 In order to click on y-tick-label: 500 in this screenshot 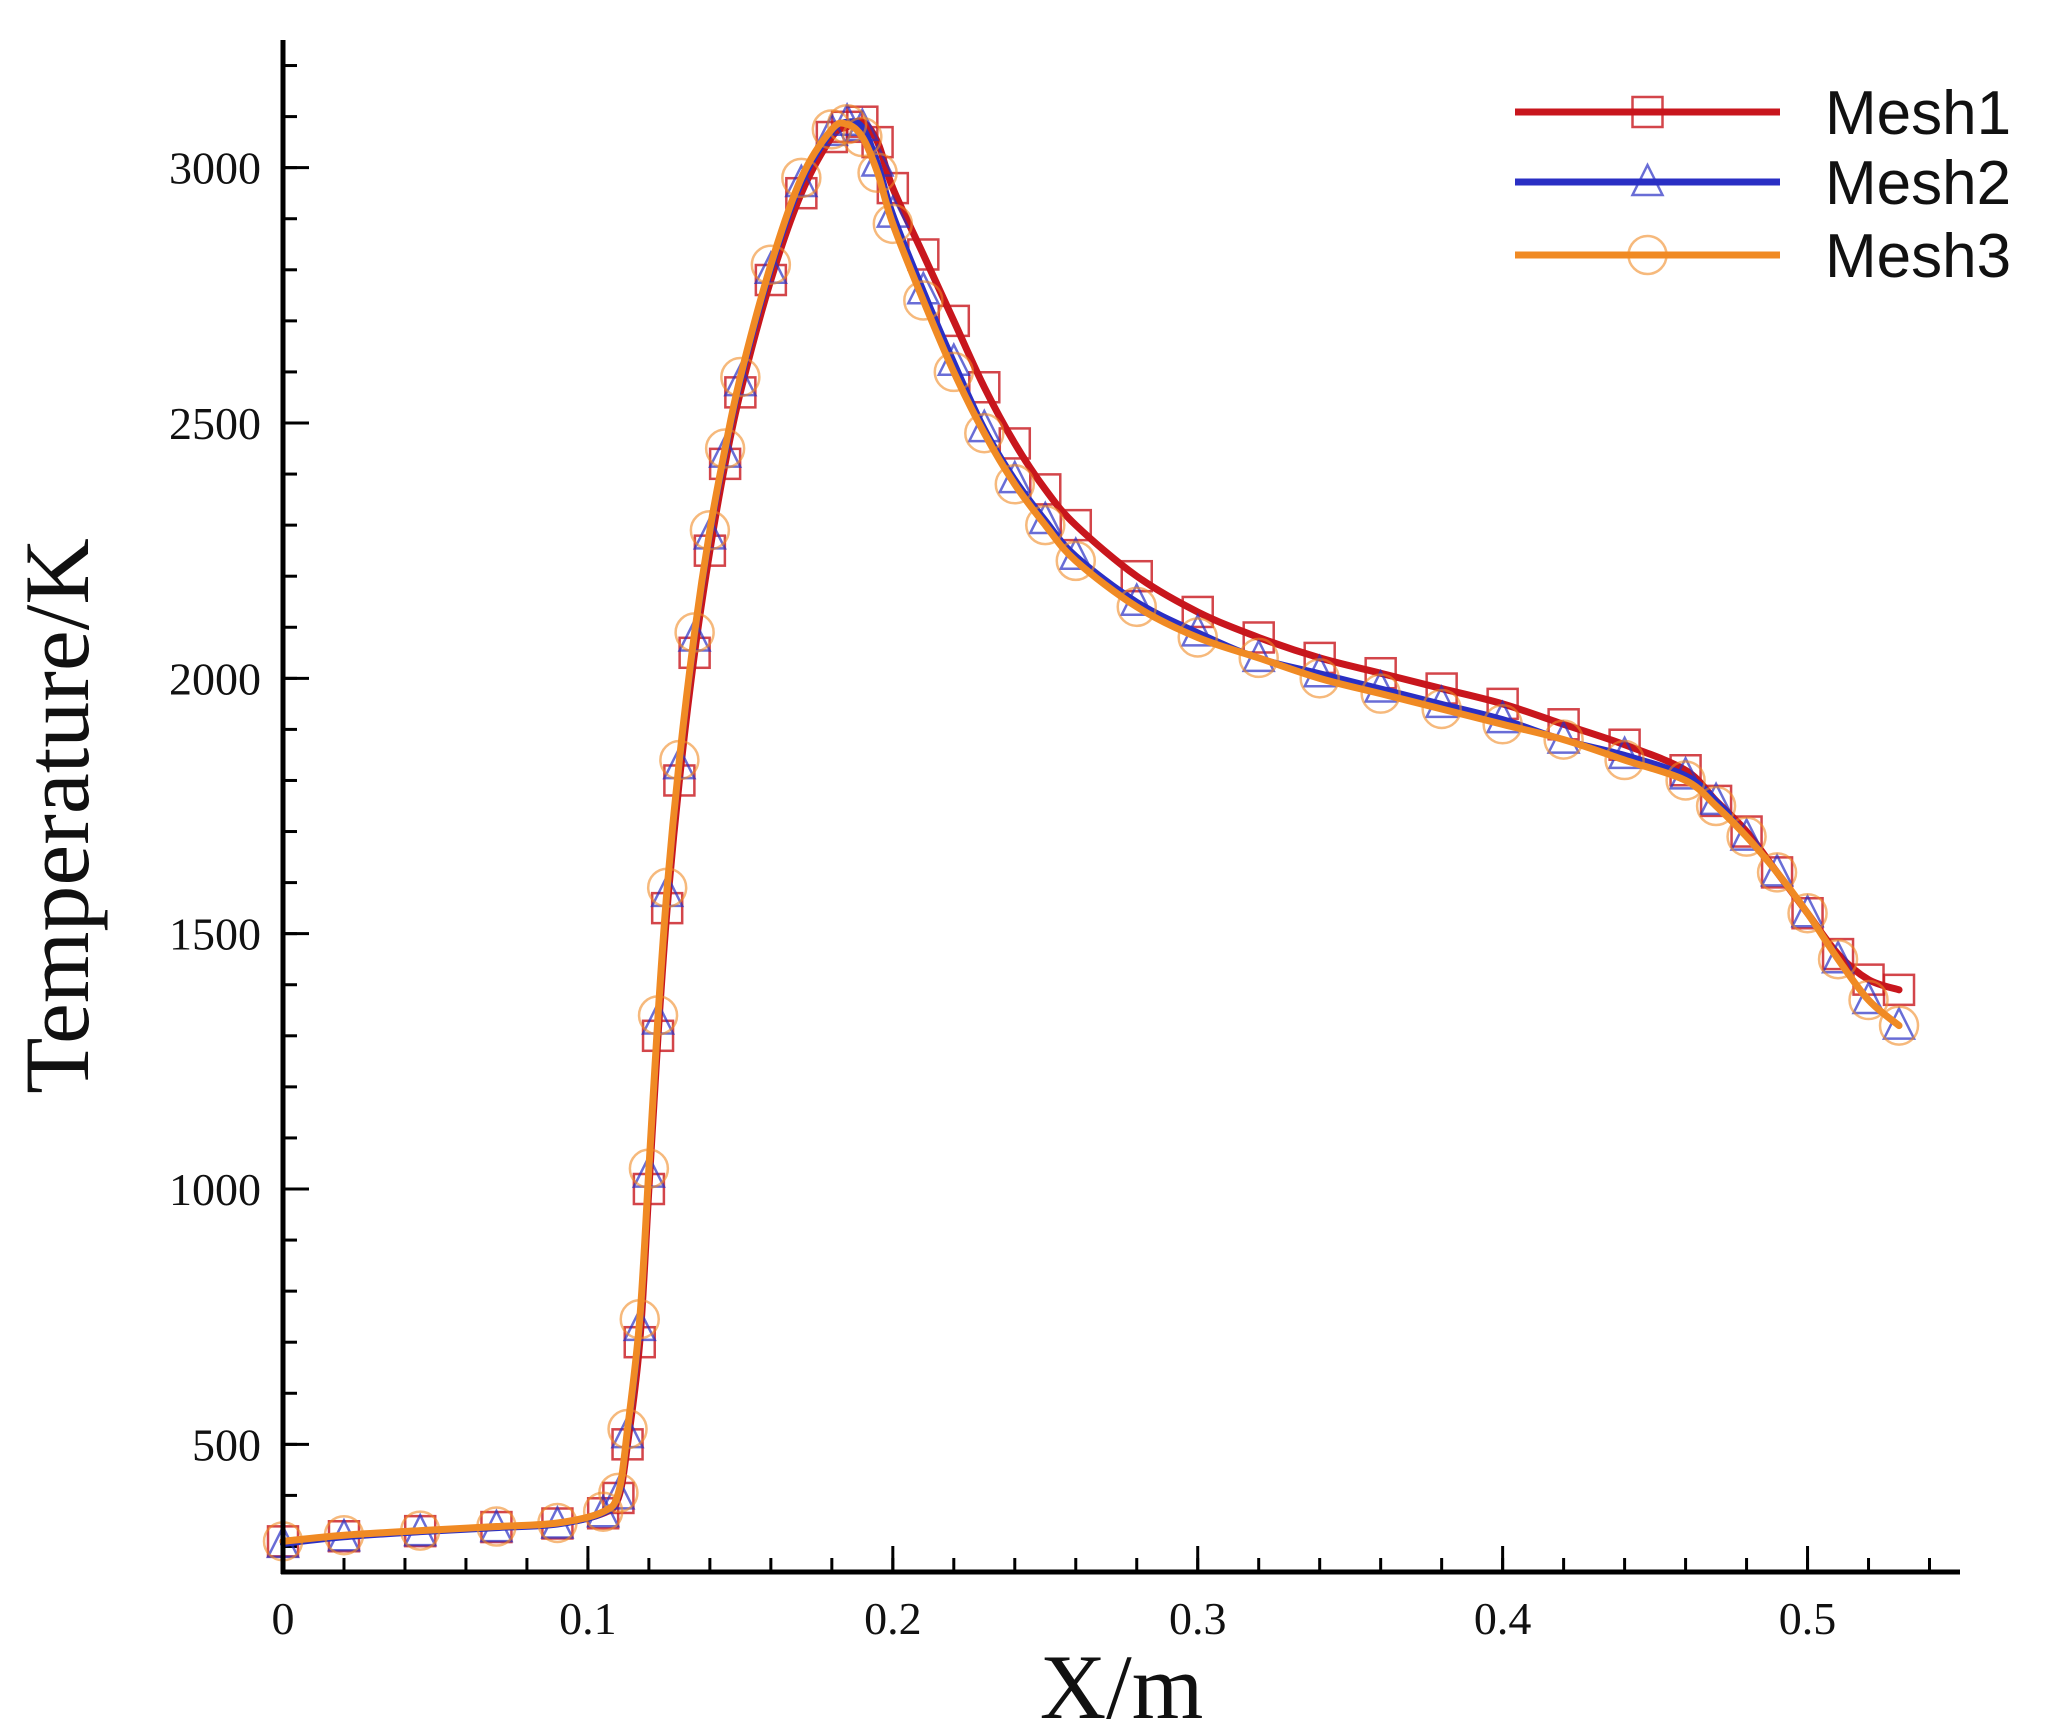, I will do `click(226, 1444)`.